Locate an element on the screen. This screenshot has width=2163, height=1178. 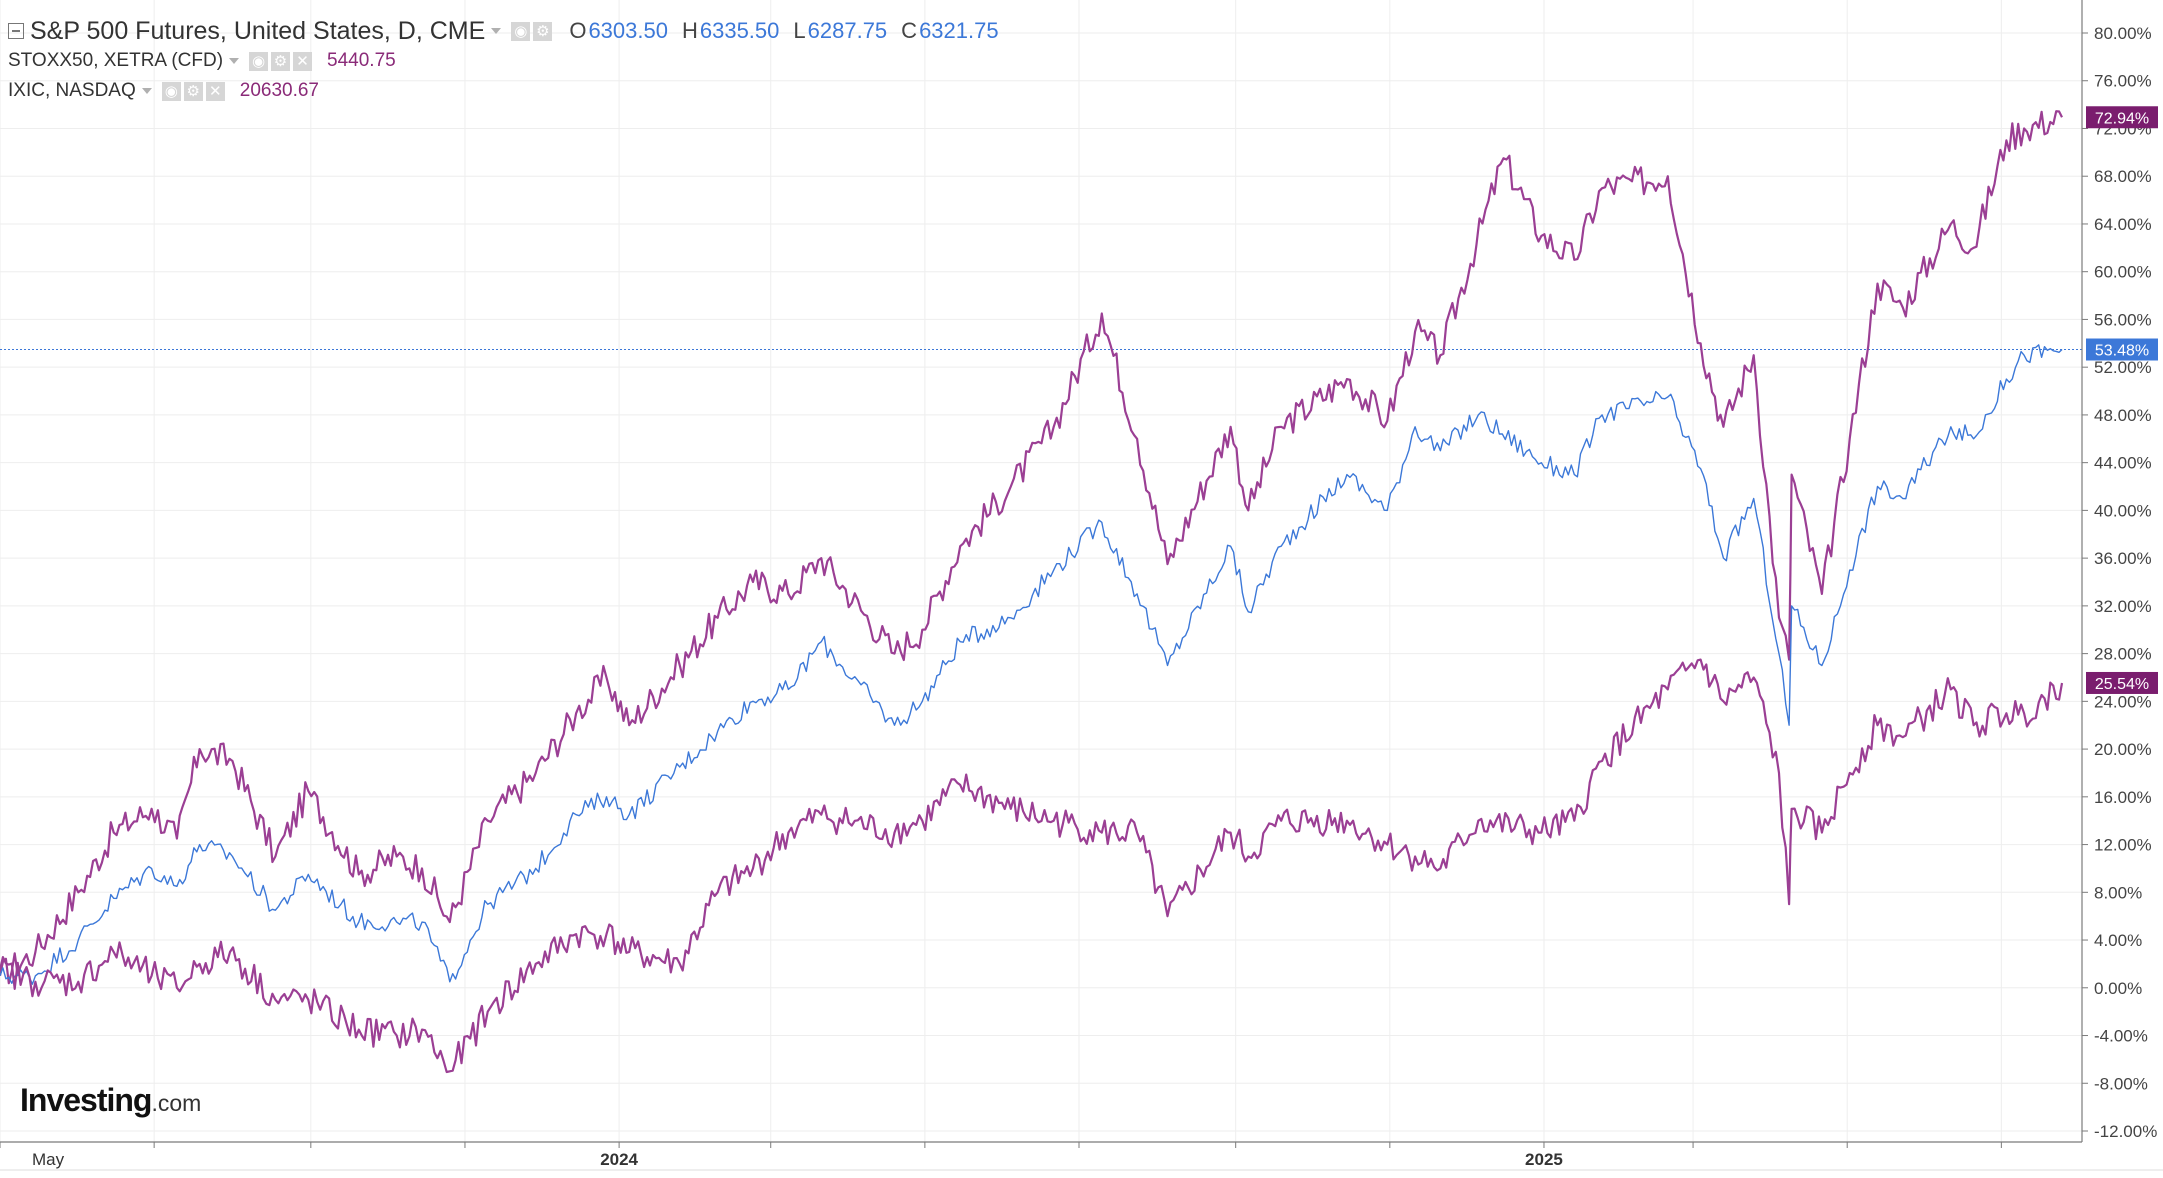
last-value-badge-sp500 is located at coordinates (2122, 349).